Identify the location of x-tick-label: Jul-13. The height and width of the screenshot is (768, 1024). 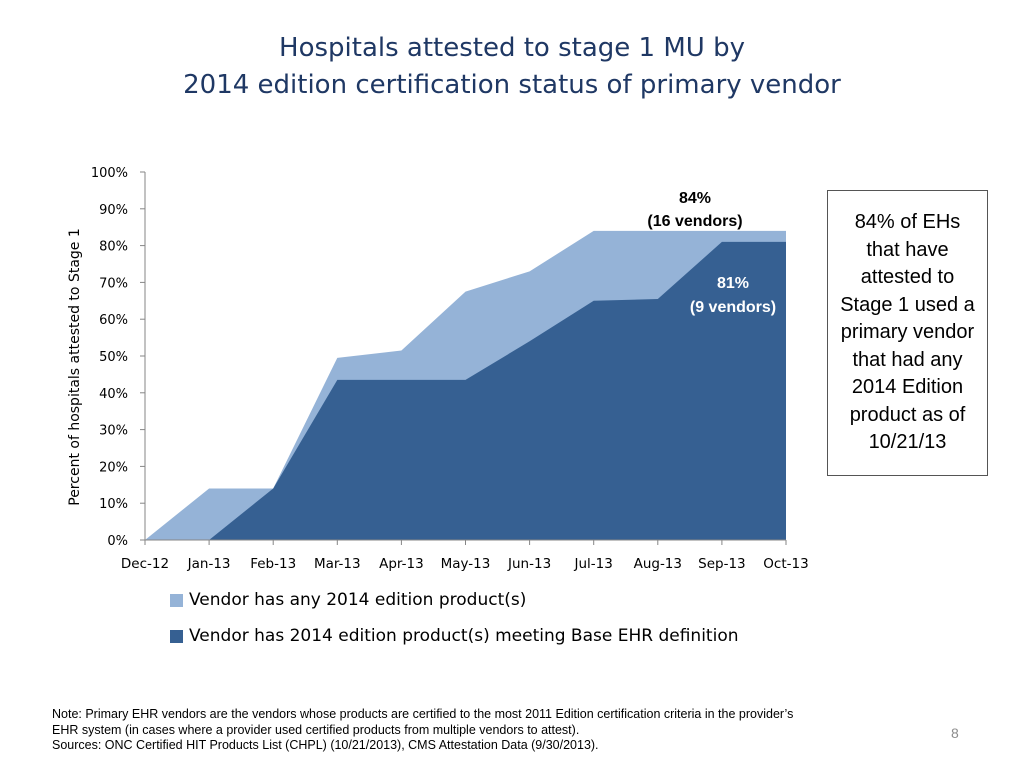
(593, 564).